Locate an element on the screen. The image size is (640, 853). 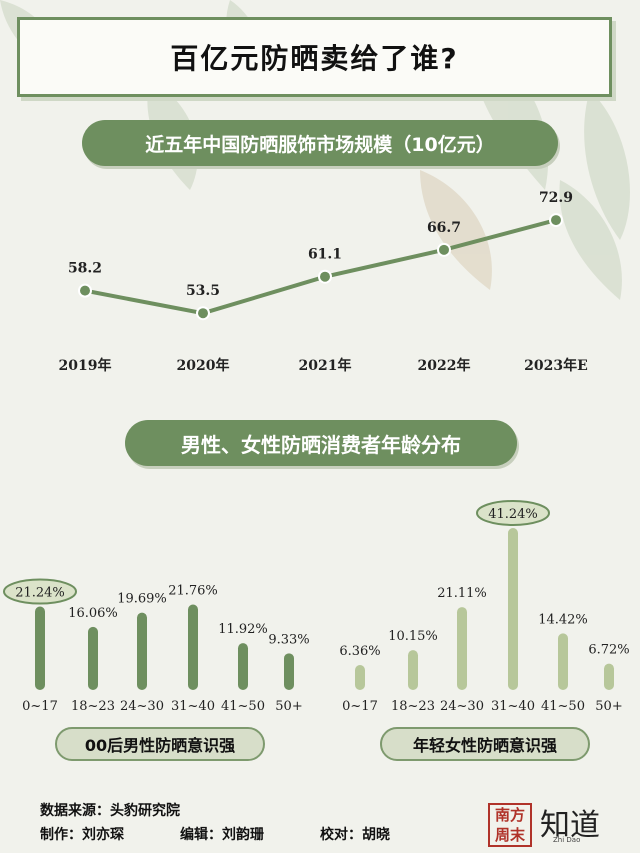
age-heading: 男性、女性防晒消费者年龄分布 is located at coordinates (321, 443).